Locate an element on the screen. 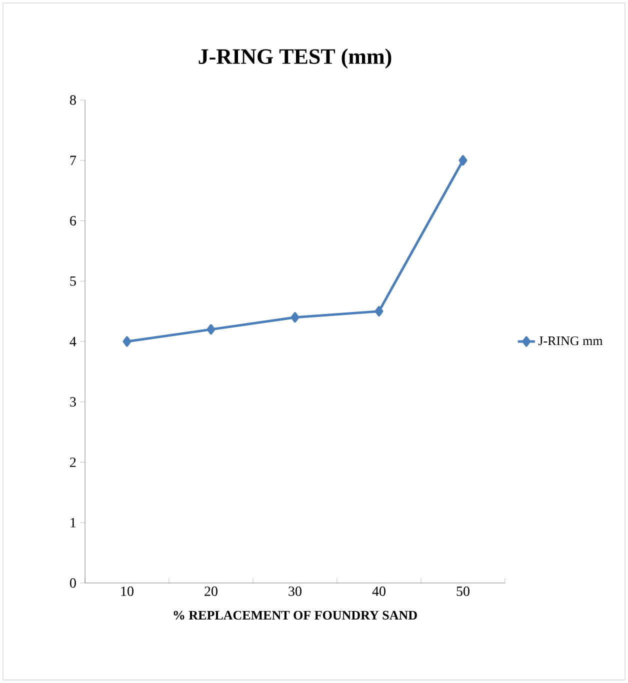 This screenshot has height=683, width=628. y-tick-label: 2 is located at coordinates (73, 462).